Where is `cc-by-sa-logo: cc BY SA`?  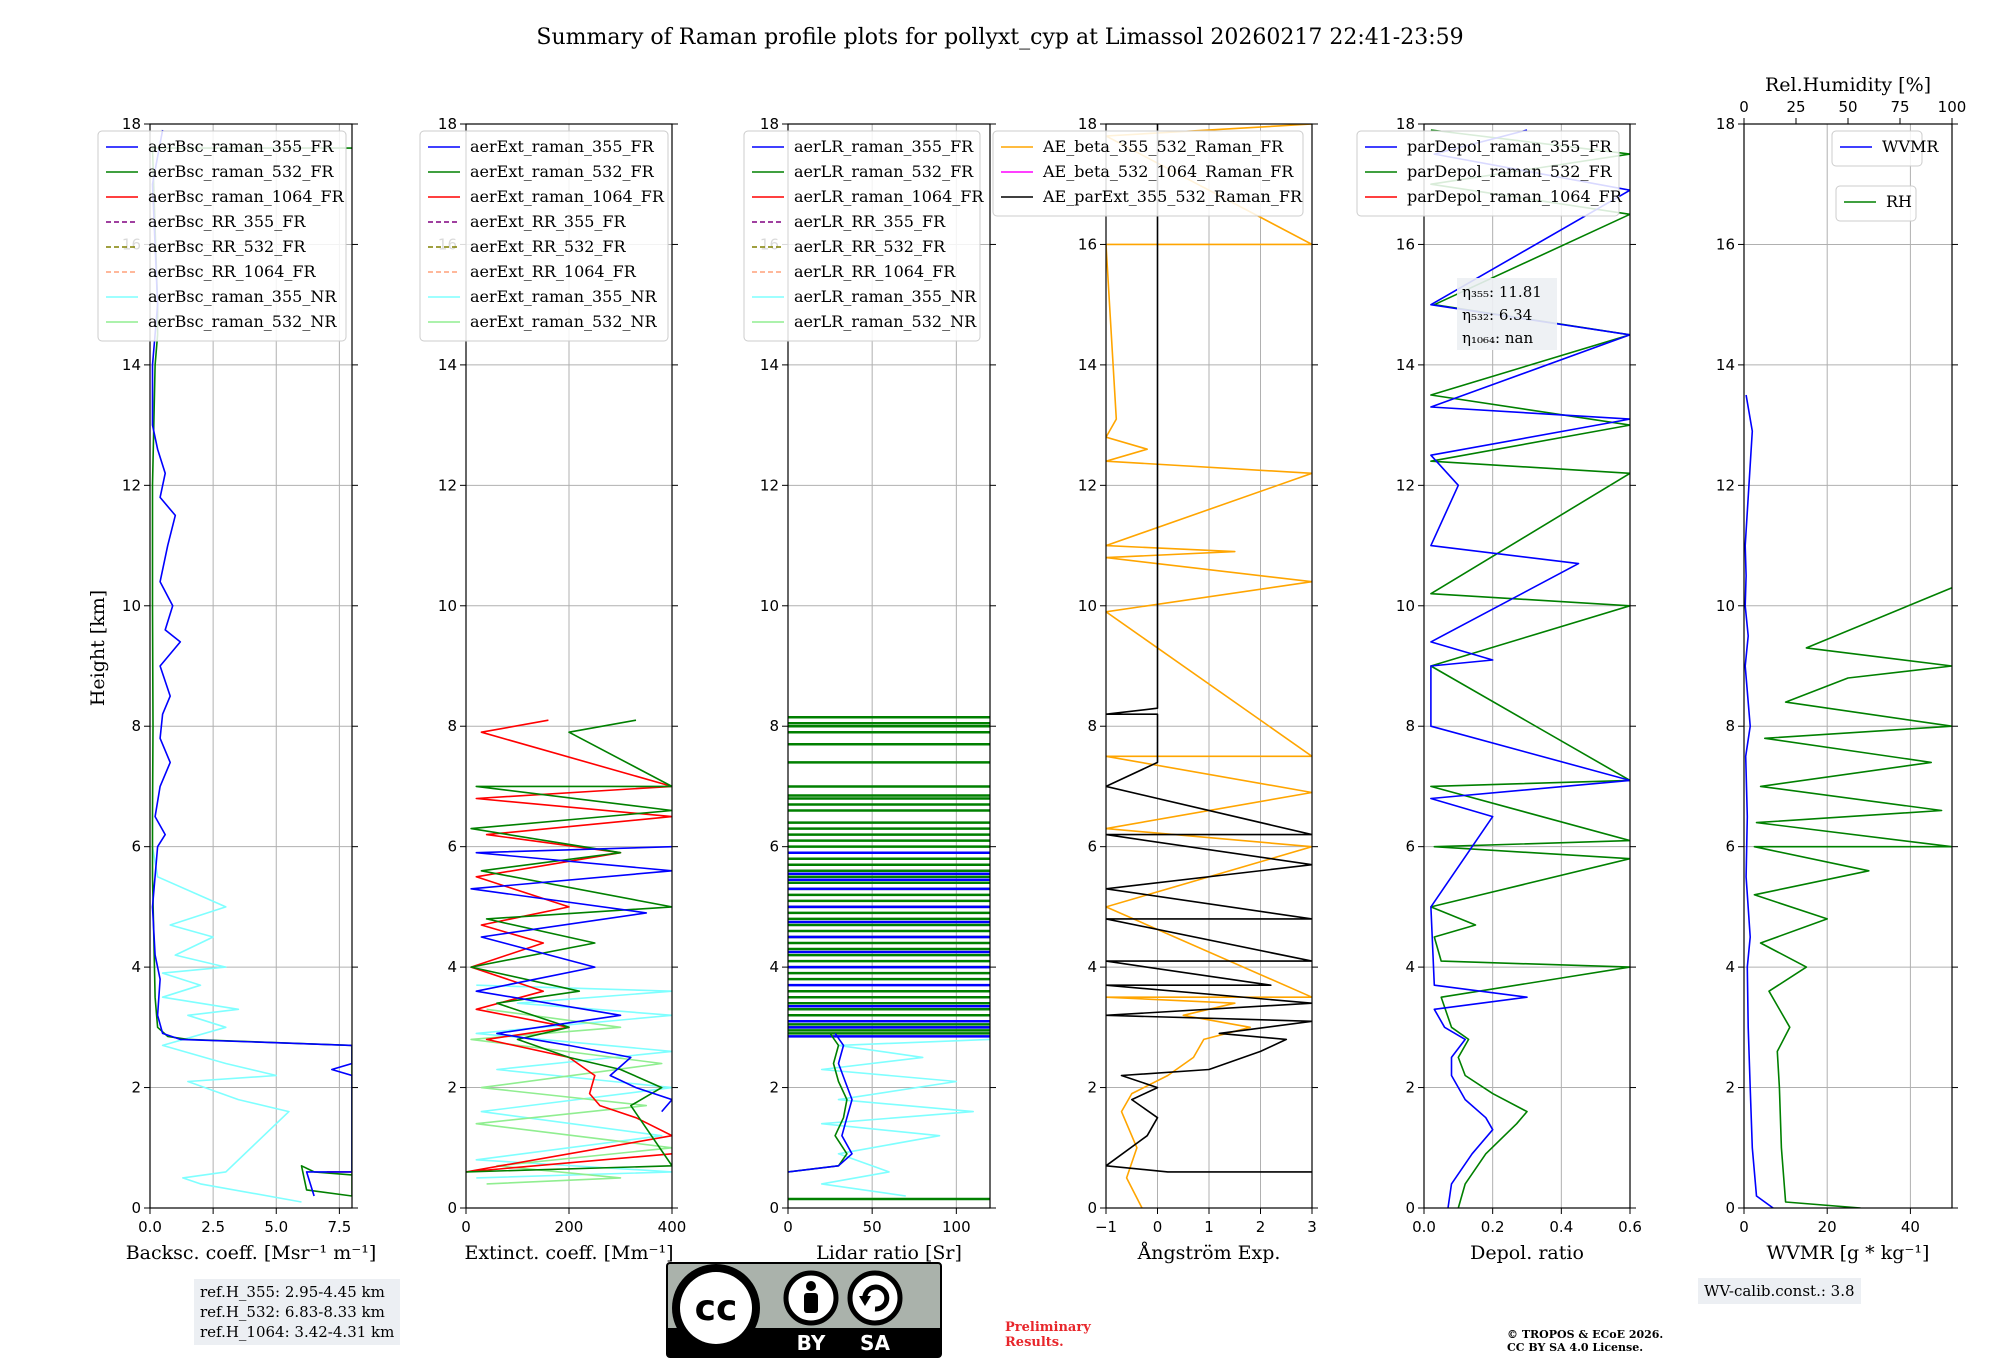 cc-by-sa-logo: cc BY SA is located at coordinates (804, 1310).